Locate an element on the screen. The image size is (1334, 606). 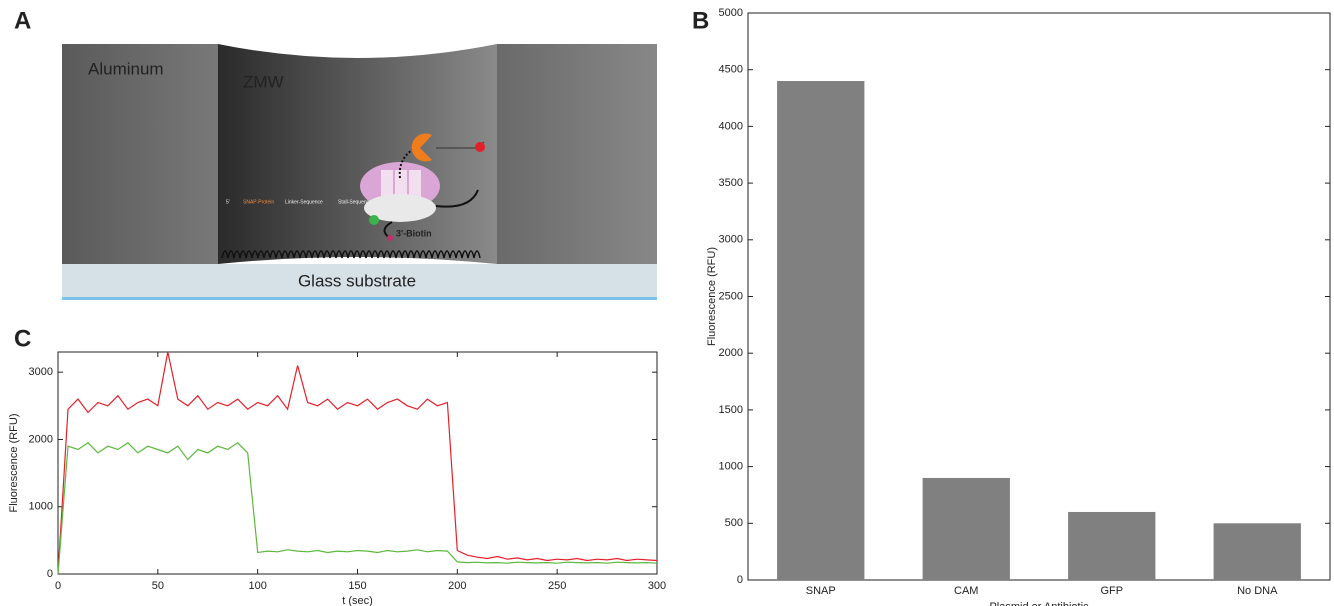
sequence-part: SNAP-Protein is located at coordinates (258, 202).